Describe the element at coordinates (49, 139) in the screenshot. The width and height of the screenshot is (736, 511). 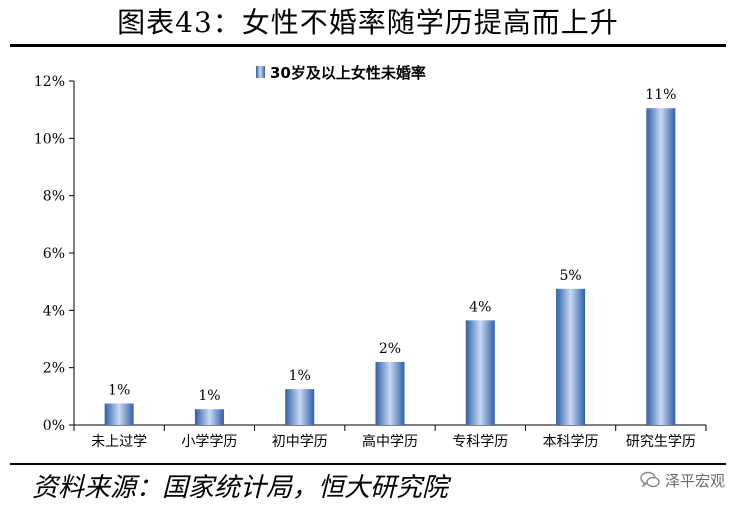
I see `y-tick-label: 10%` at that location.